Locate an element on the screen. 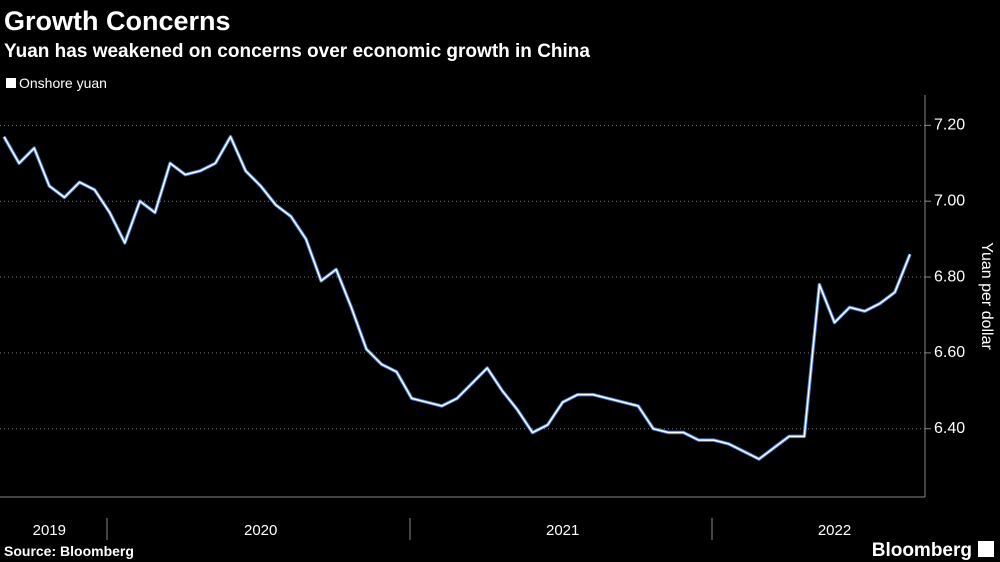 This screenshot has height=562, width=1000. x-tick-label: 2020 is located at coordinates (260, 530).